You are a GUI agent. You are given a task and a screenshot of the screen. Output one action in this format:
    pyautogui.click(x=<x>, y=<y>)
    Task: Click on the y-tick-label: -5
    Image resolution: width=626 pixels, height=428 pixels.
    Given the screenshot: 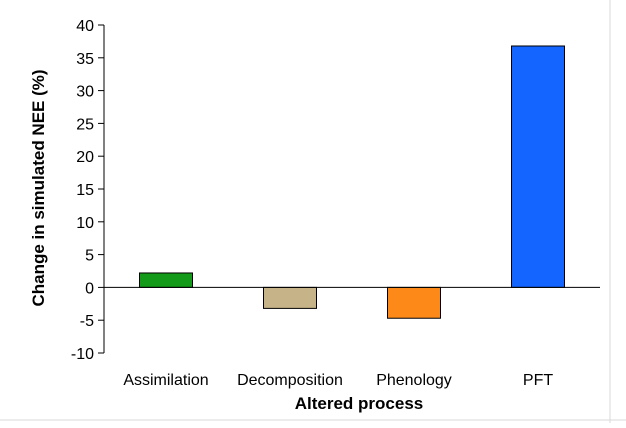 What is the action you would take?
    pyautogui.click(x=87, y=321)
    